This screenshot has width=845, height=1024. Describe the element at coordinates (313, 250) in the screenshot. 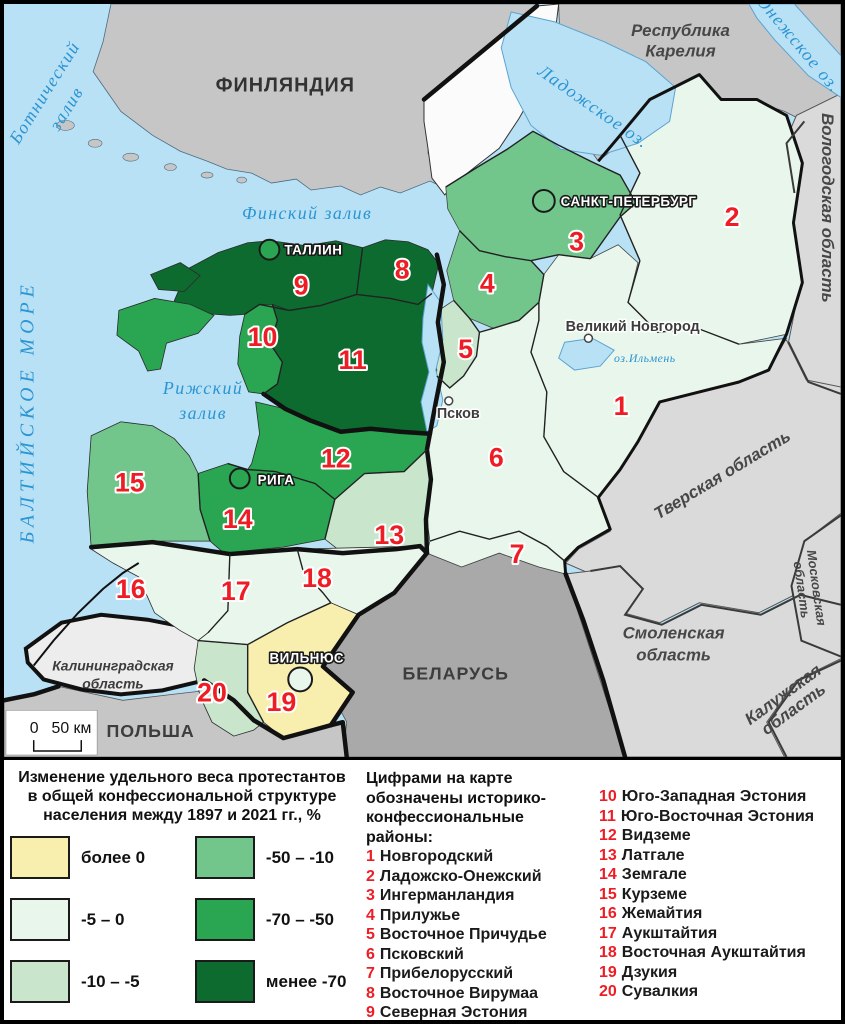

I see `tallinn-label: ТАЛЛИН` at that location.